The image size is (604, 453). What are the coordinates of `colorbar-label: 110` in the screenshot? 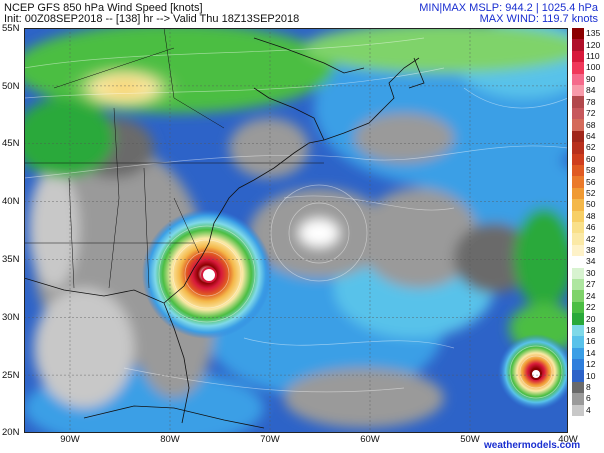 It's located at (593, 56).